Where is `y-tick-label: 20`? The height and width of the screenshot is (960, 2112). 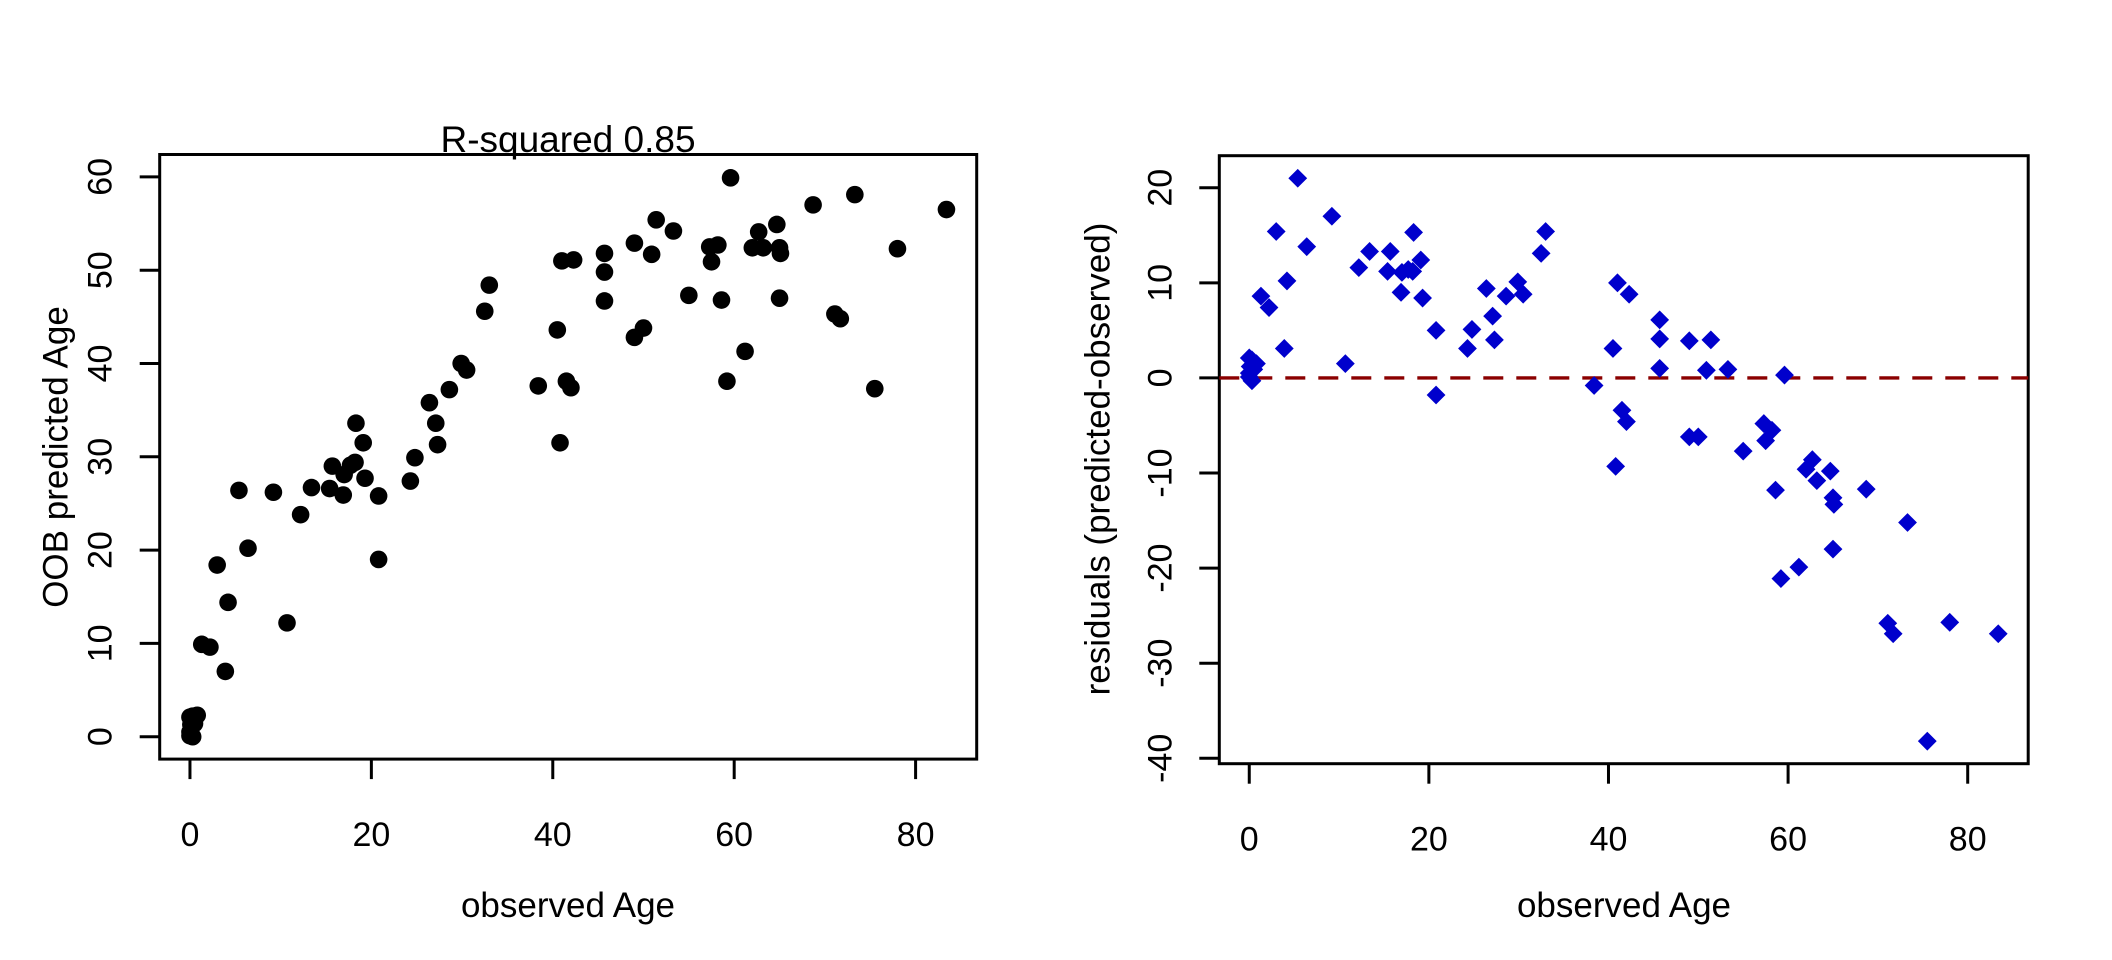 y-tick-label: 20 is located at coordinates (101, 550).